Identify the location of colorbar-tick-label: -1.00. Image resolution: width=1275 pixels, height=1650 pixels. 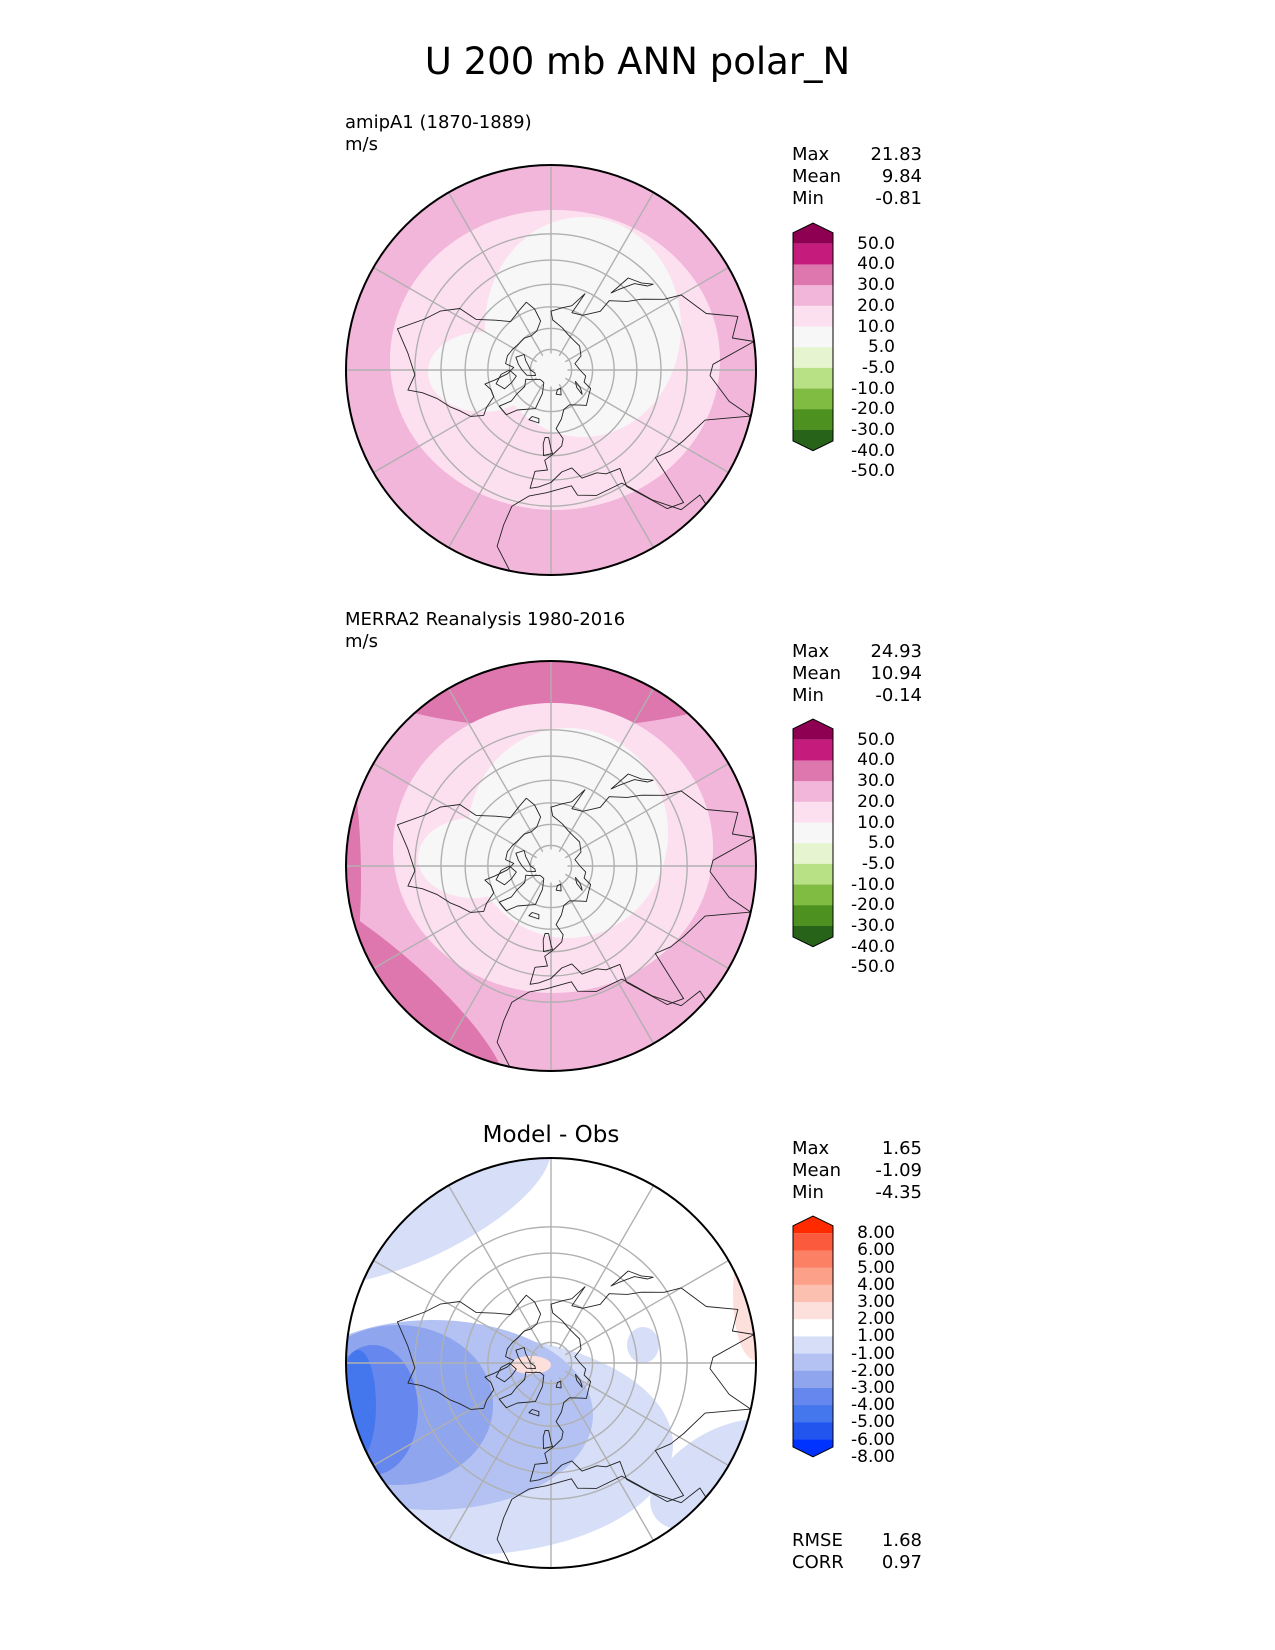
(873, 1353).